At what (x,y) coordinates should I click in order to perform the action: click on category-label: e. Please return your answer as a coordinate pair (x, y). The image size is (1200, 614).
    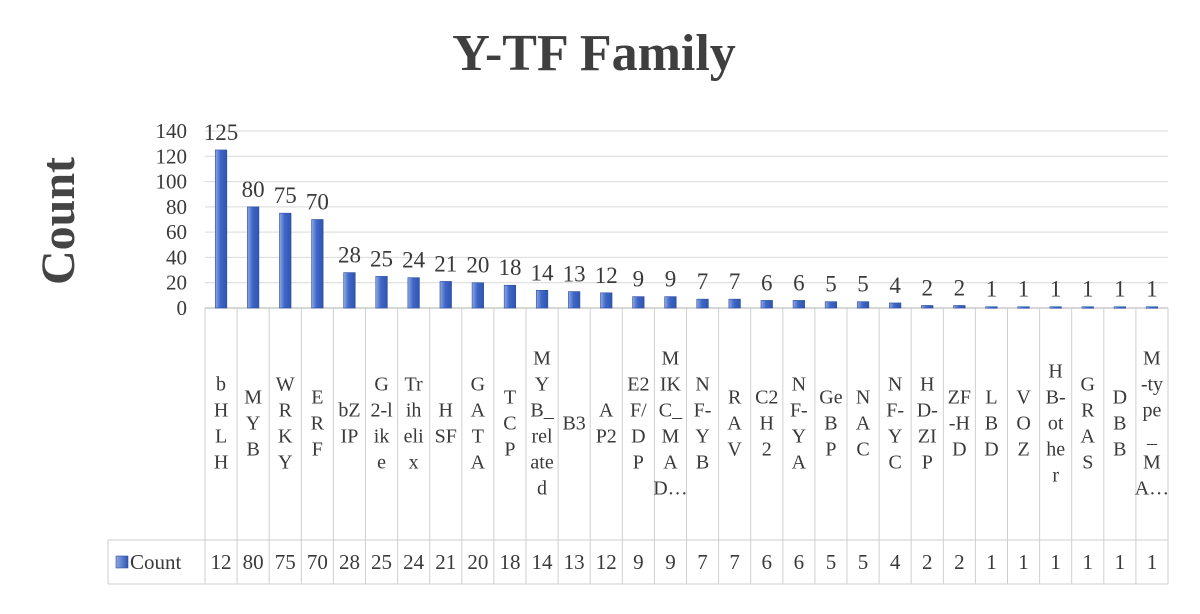
    Looking at the image, I should click on (381, 463).